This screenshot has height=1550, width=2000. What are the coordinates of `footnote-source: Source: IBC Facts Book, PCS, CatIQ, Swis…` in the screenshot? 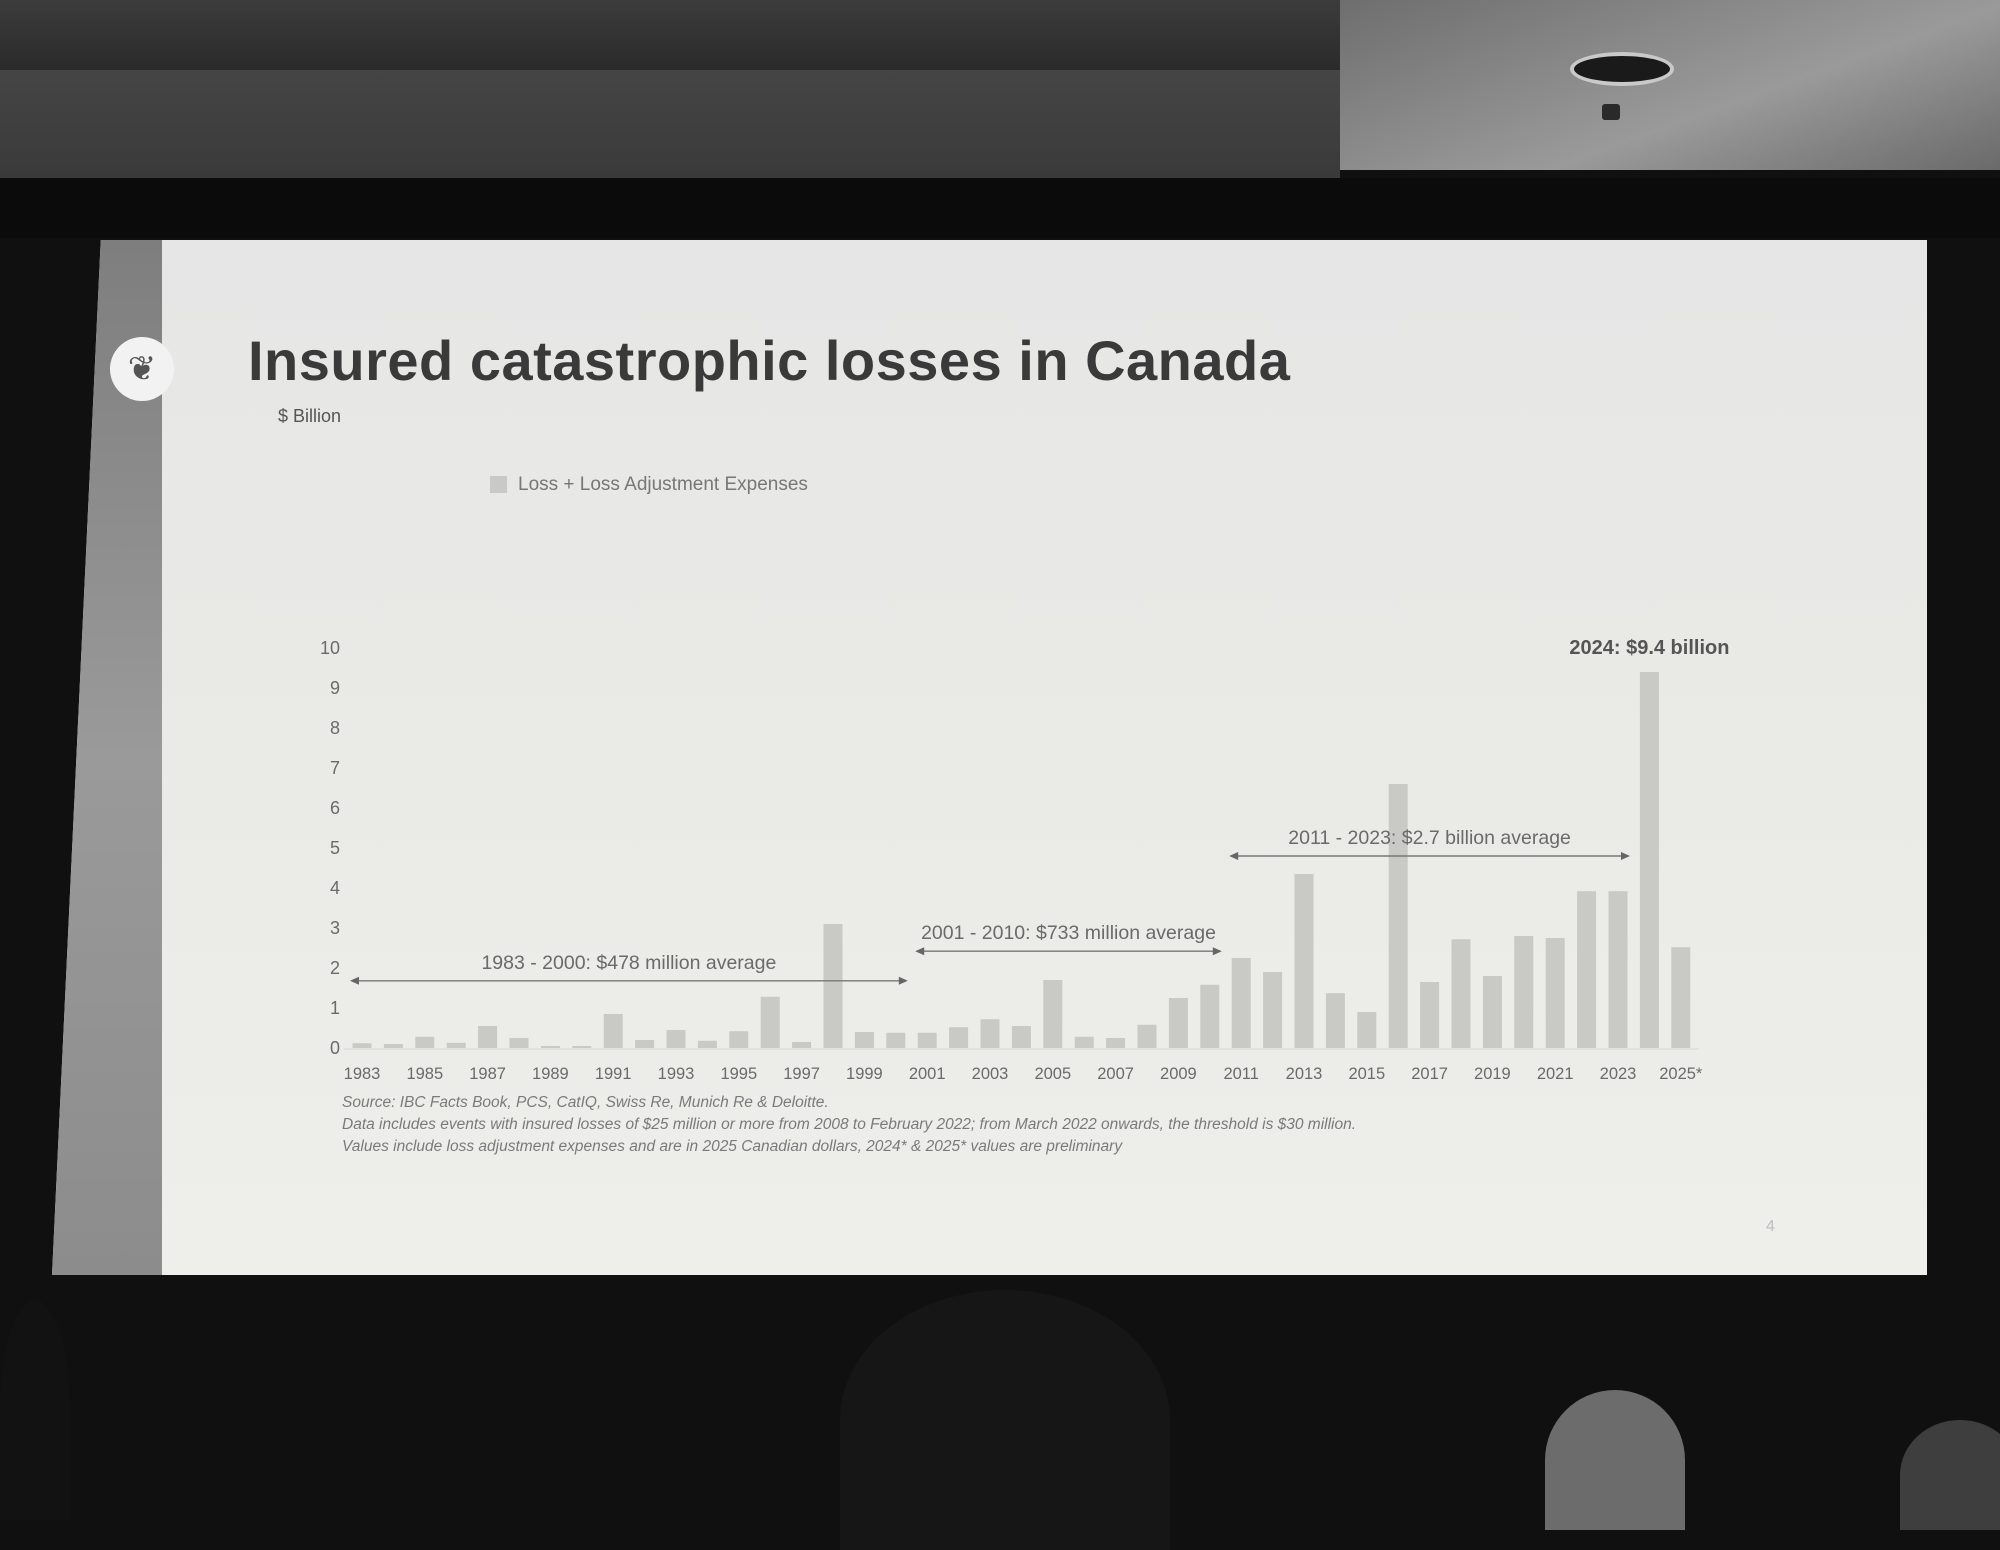 It's located at (585, 1102).